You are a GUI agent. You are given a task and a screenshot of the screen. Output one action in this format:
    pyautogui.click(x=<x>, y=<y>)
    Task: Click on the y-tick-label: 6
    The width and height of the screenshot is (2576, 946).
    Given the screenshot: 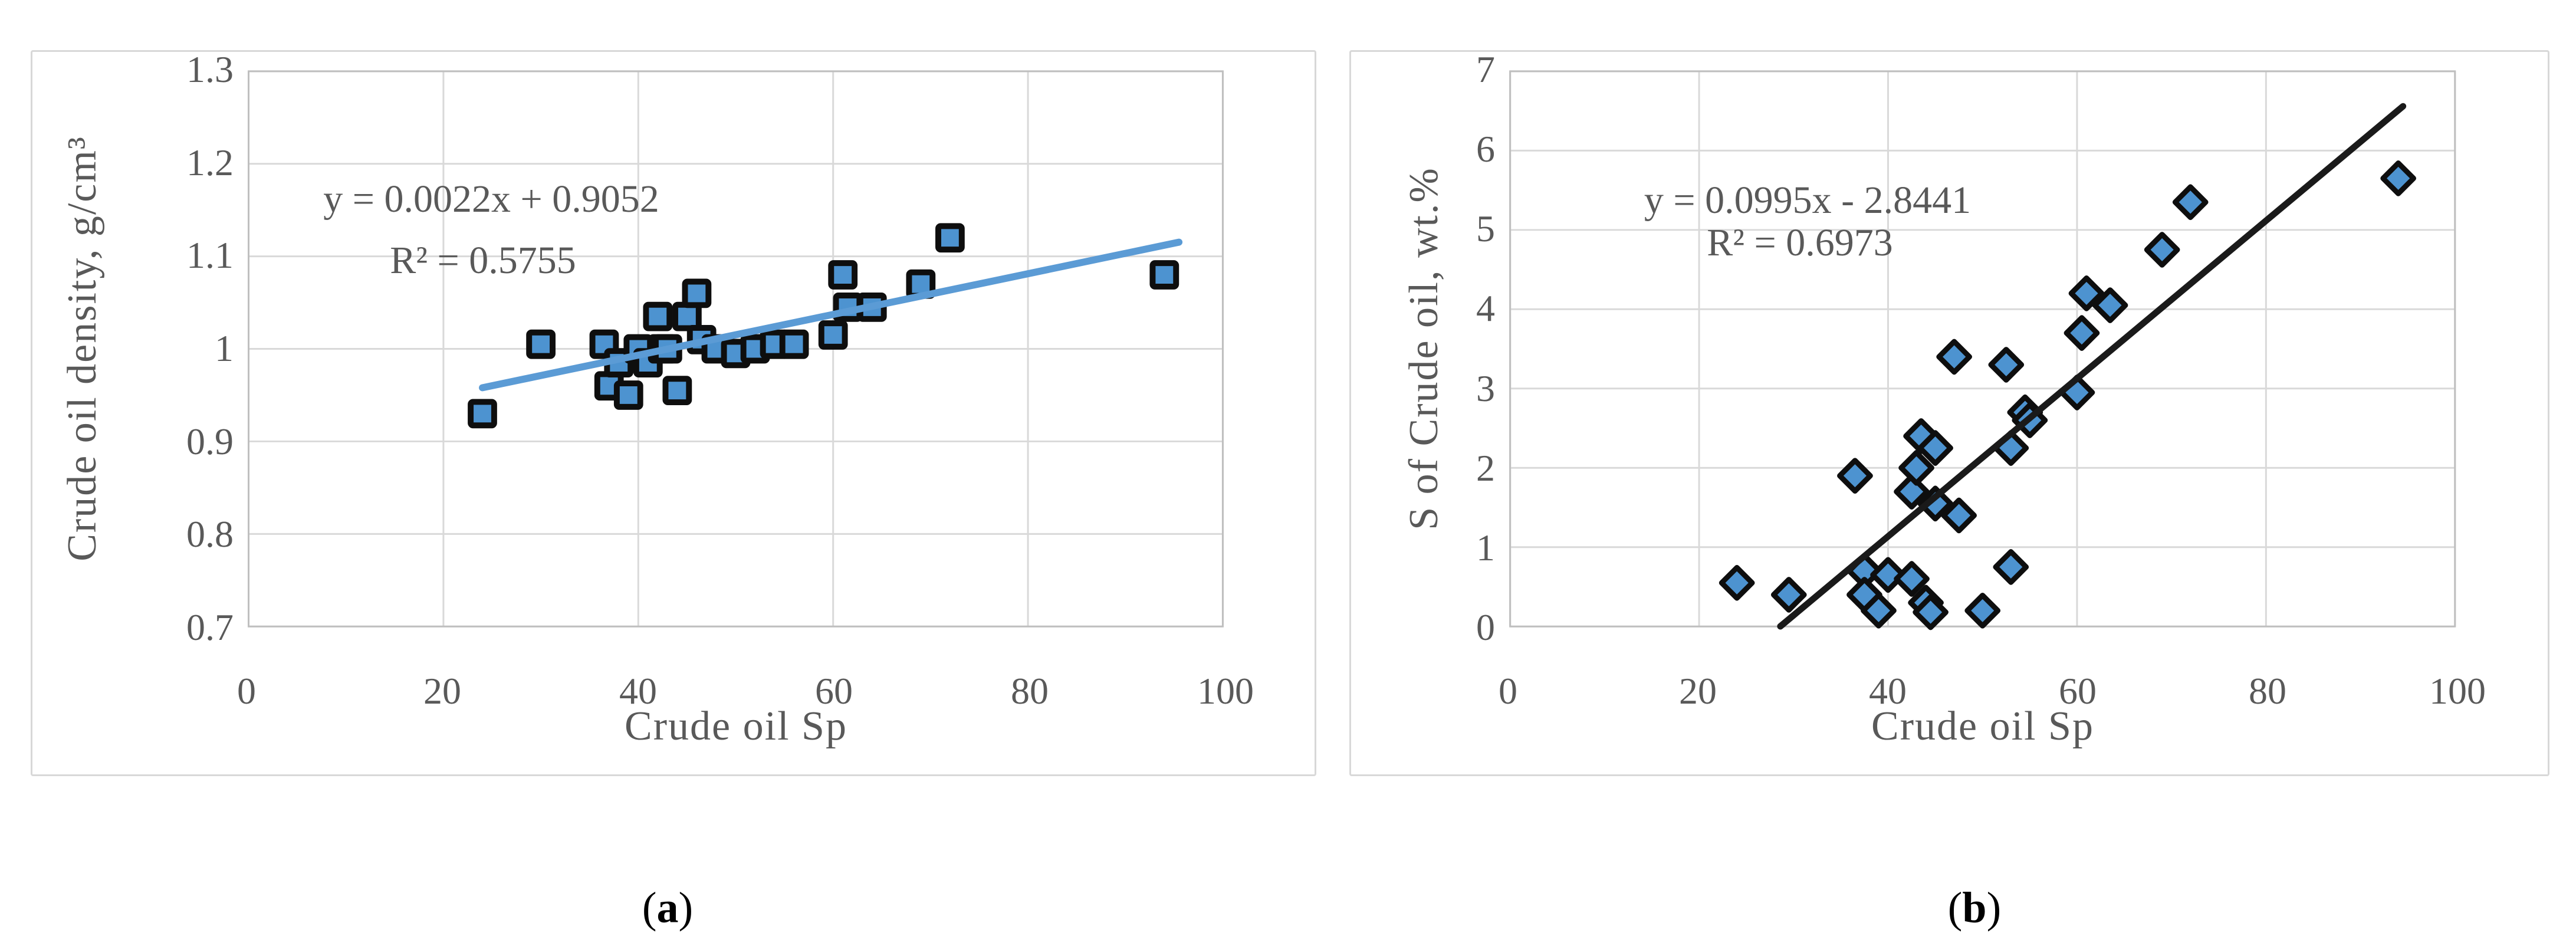 What is the action you would take?
    pyautogui.click(x=1485, y=149)
    